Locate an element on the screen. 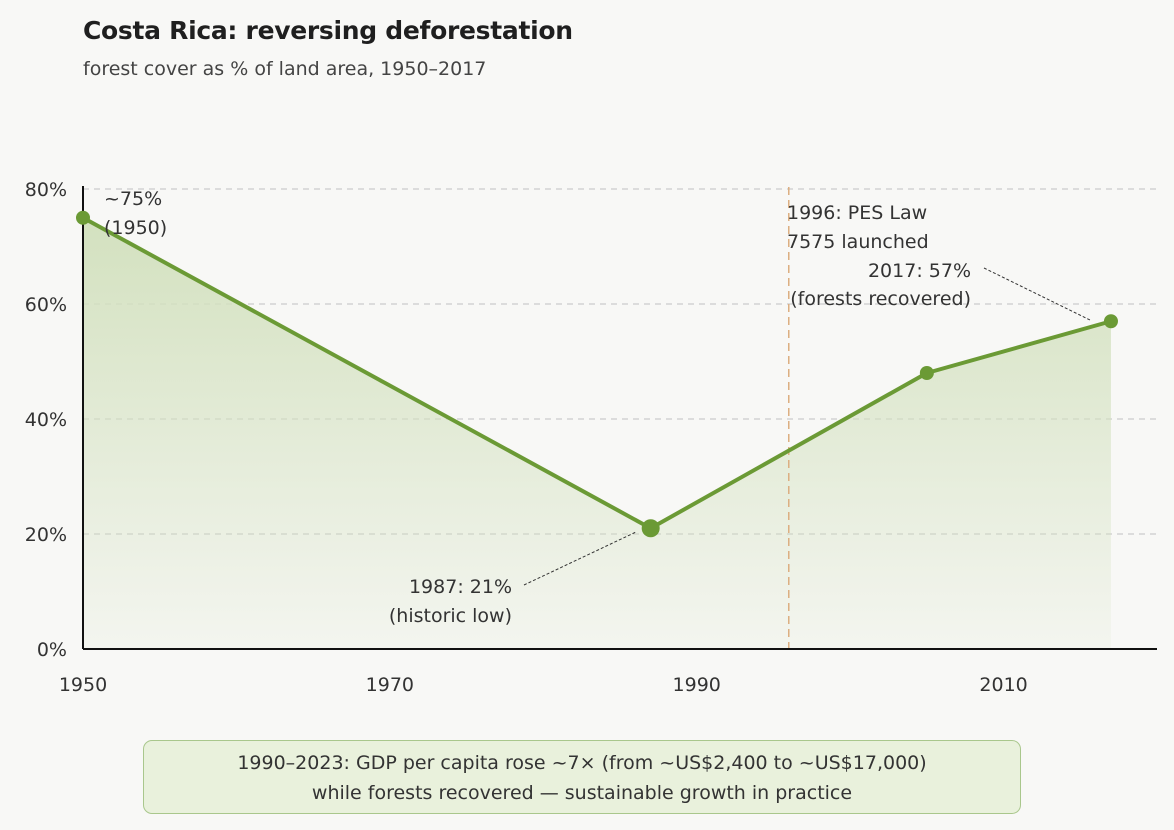 This screenshot has width=1174, height=830. leader-line-1987 is located at coordinates (580, 558).